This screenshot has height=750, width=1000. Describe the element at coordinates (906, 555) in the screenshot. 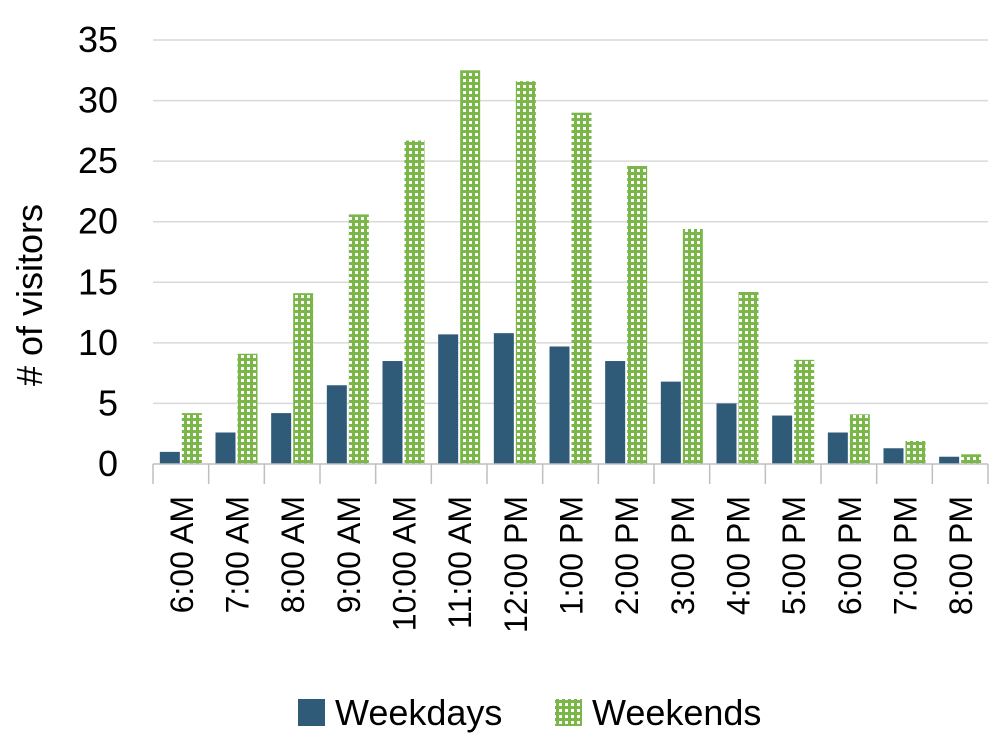

I see `x-tick-label: 7:00 PM` at that location.